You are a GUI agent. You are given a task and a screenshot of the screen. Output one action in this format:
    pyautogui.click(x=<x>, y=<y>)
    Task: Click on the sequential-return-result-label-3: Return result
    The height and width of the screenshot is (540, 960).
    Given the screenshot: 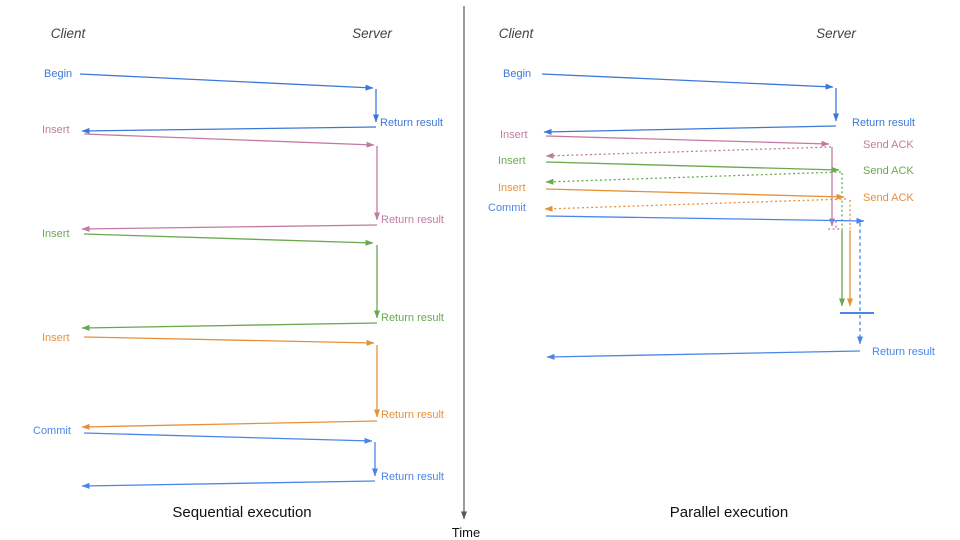 What is the action you would take?
    pyautogui.click(x=412, y=318)
    